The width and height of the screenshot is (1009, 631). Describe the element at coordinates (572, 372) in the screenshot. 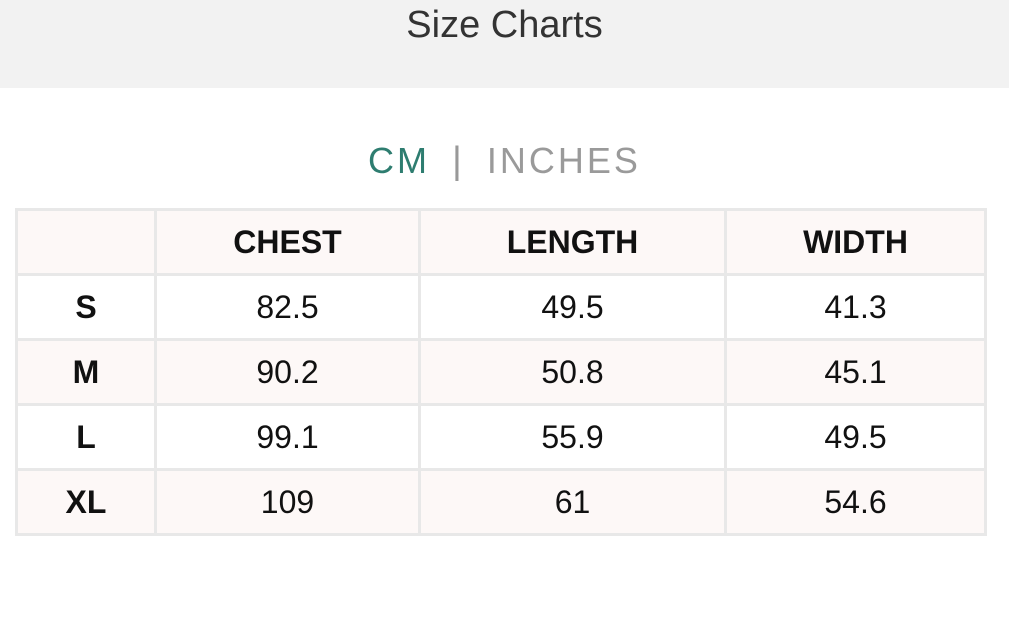

I see `length-cell: 50.8` at that location.